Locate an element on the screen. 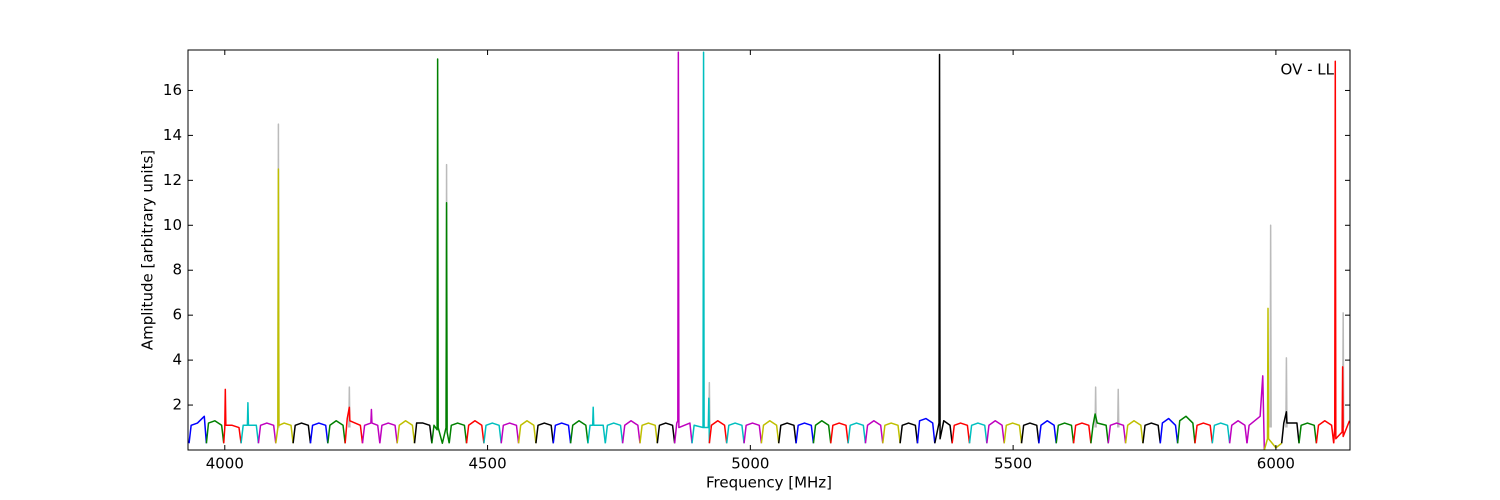  x-tick-label: 6000 is located at coordinates (1276, 464).